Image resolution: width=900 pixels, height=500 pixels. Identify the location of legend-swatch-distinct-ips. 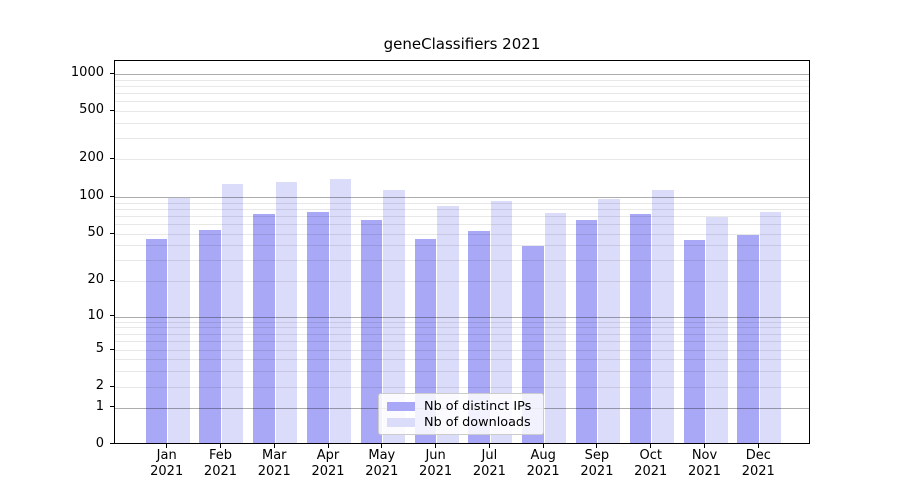
(401, 406).